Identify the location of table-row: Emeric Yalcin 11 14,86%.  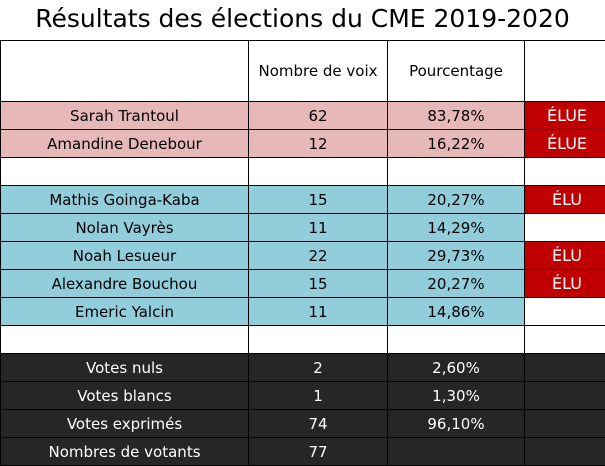
(303, 312).